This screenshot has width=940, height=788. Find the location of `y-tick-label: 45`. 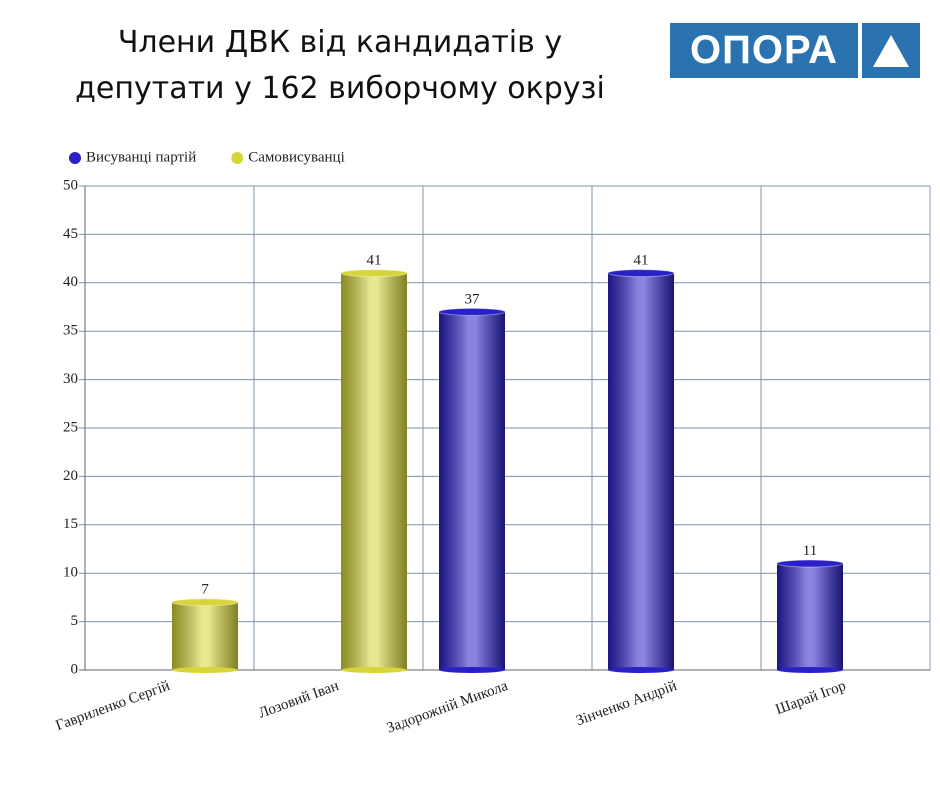

y-tick-label: 45 is located at coordinates (70, 234).